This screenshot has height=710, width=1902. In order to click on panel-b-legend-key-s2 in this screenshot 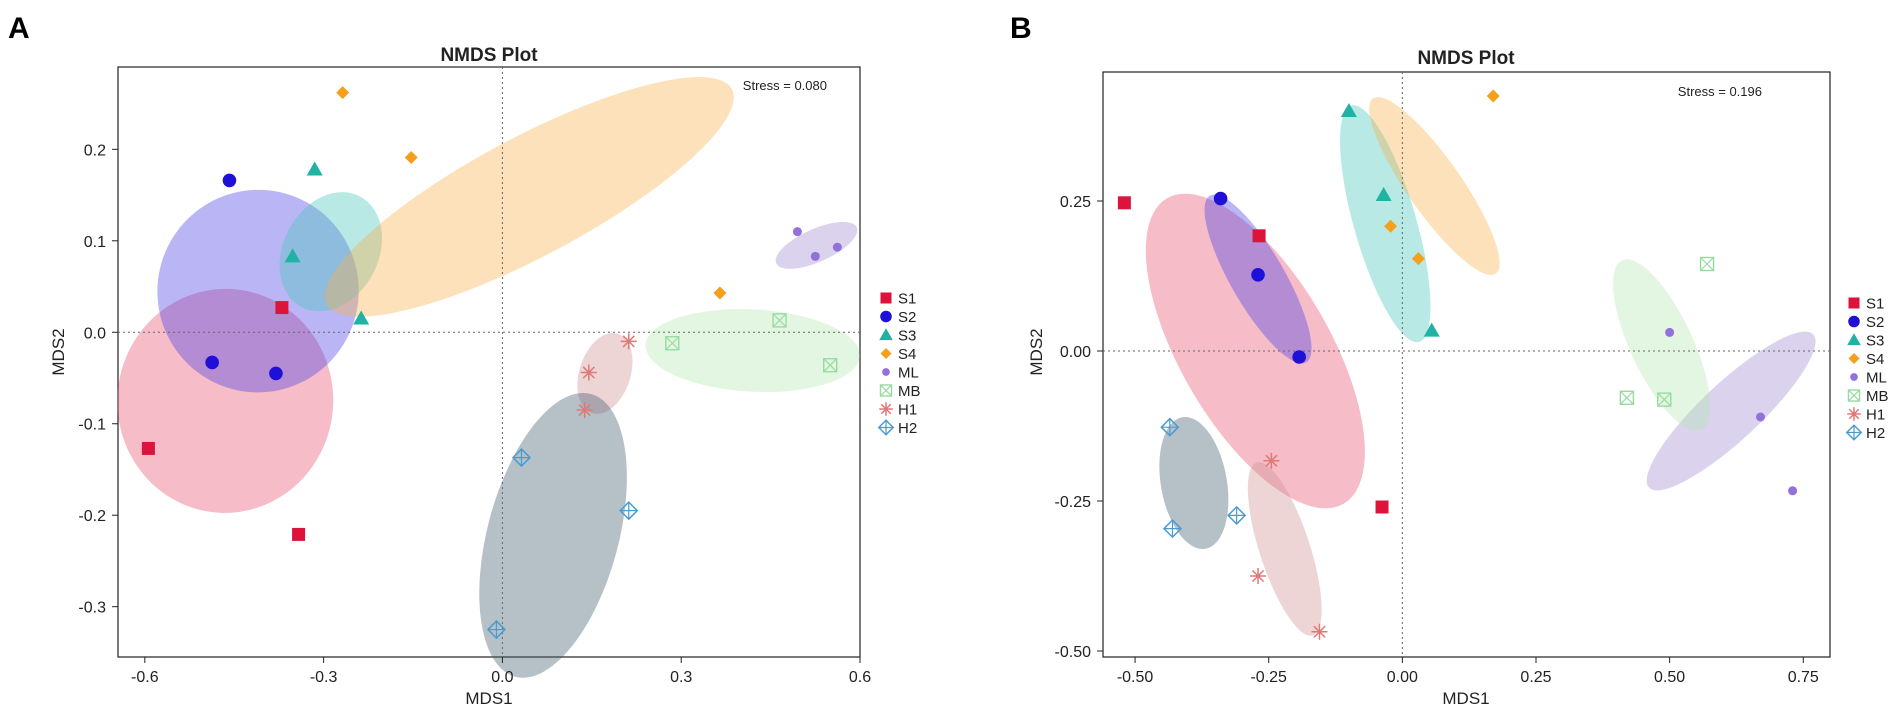, I will do `click(1854, 321)`.